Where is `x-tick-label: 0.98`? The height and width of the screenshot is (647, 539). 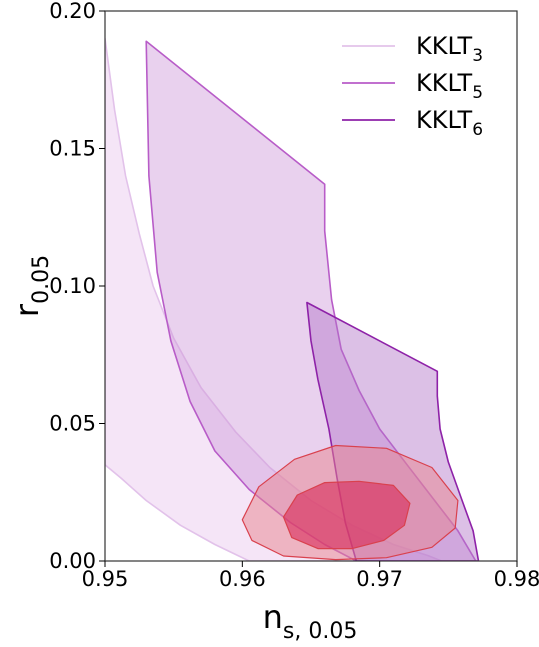 x-tick-label: 0.98 is located at coordinates (516, 579).